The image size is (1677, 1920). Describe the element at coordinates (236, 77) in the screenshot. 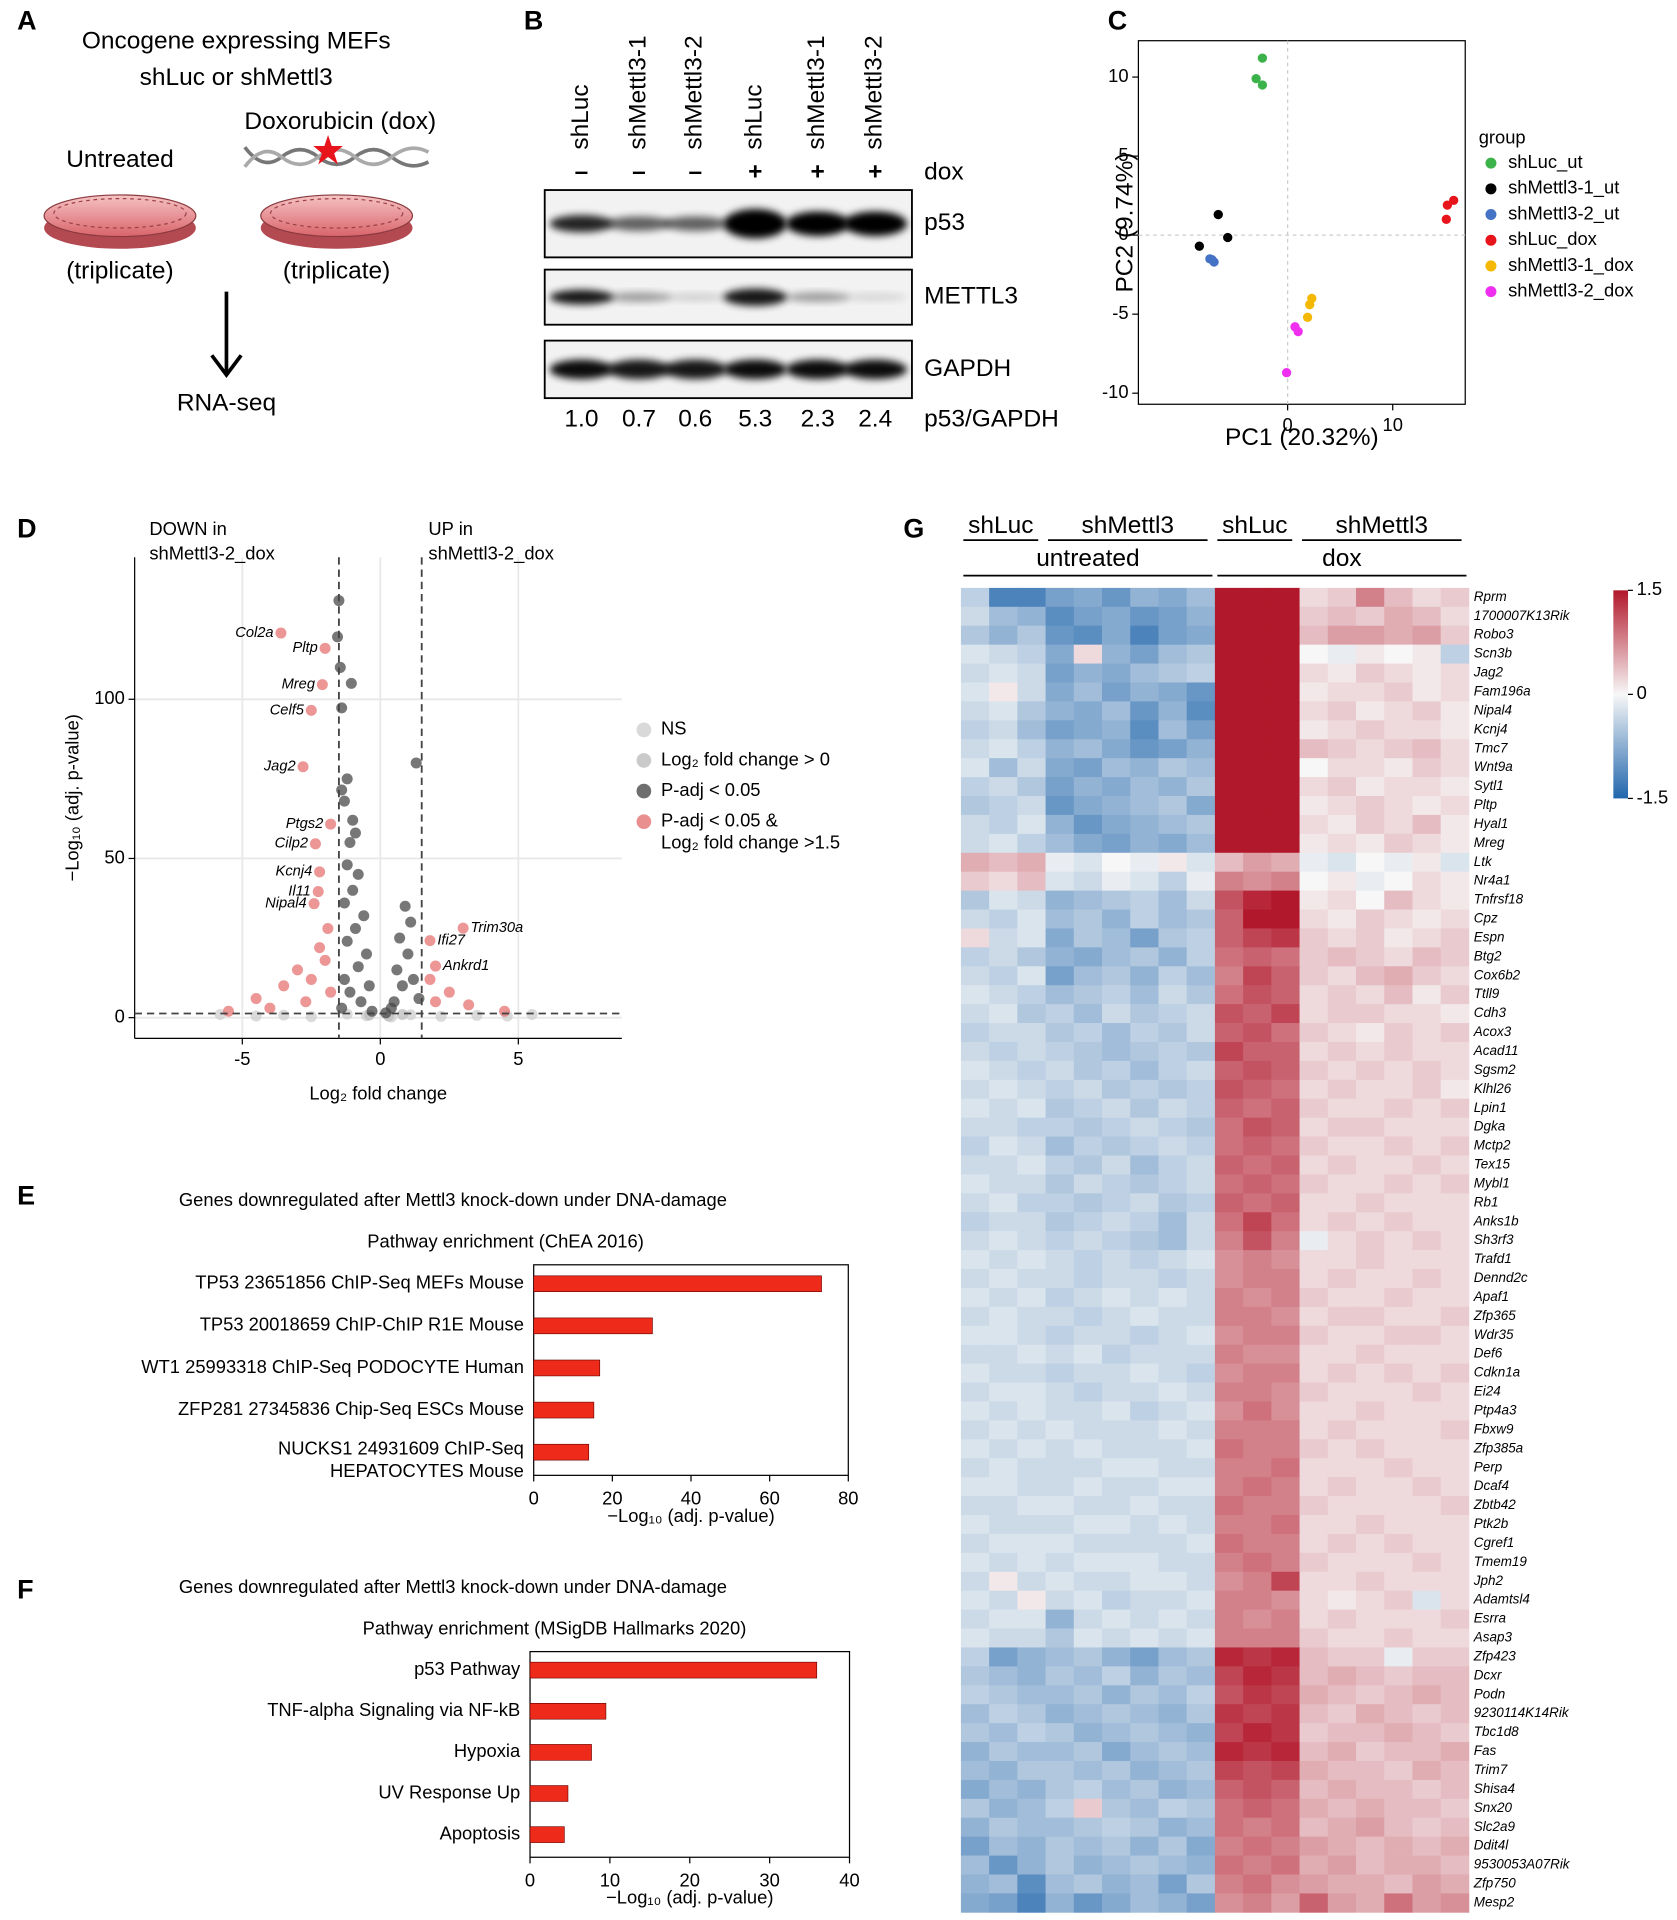

I see `schematic-title: shLuc or shMettl3` at that location.